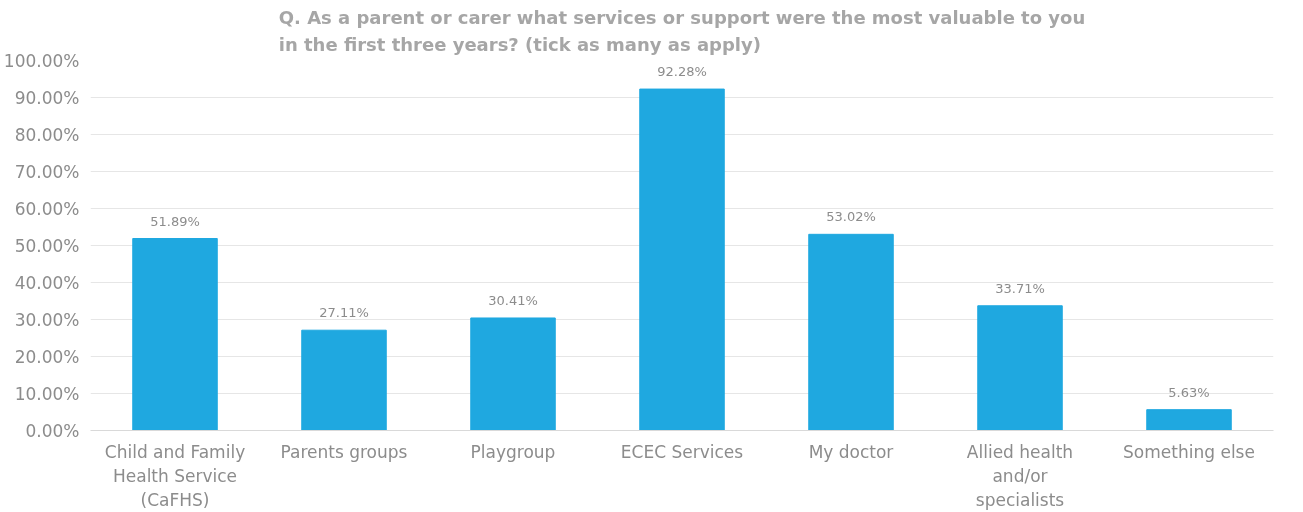 The width and height of the screenshot is (1303, 512). I want to click on x-tick-label: ECEC Services, so click(682, 451).